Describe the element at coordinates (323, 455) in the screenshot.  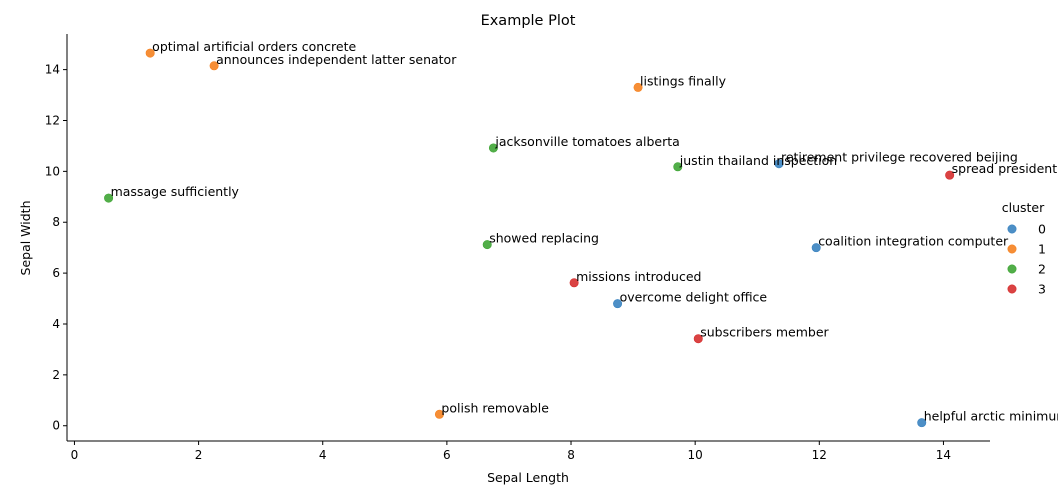
I see `x-tick-label: 4` at that location.